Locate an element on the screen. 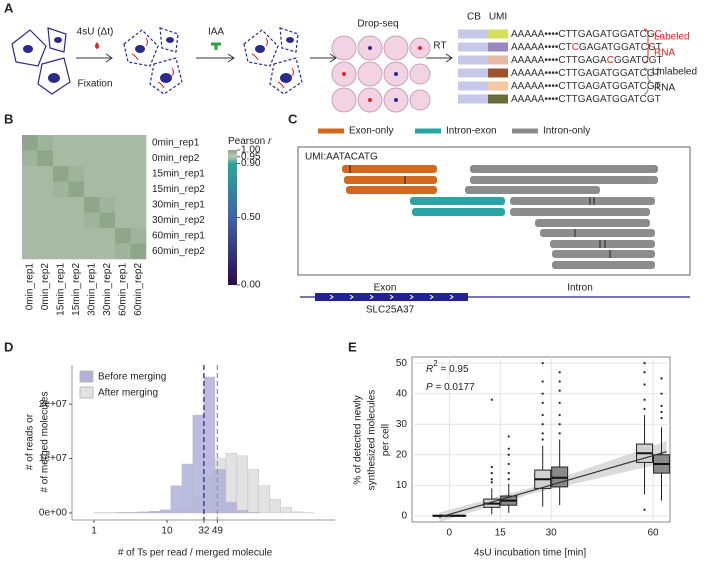 The width and height of the screenshot is (709, 566). t-mark is located at coordinates (480, 211).